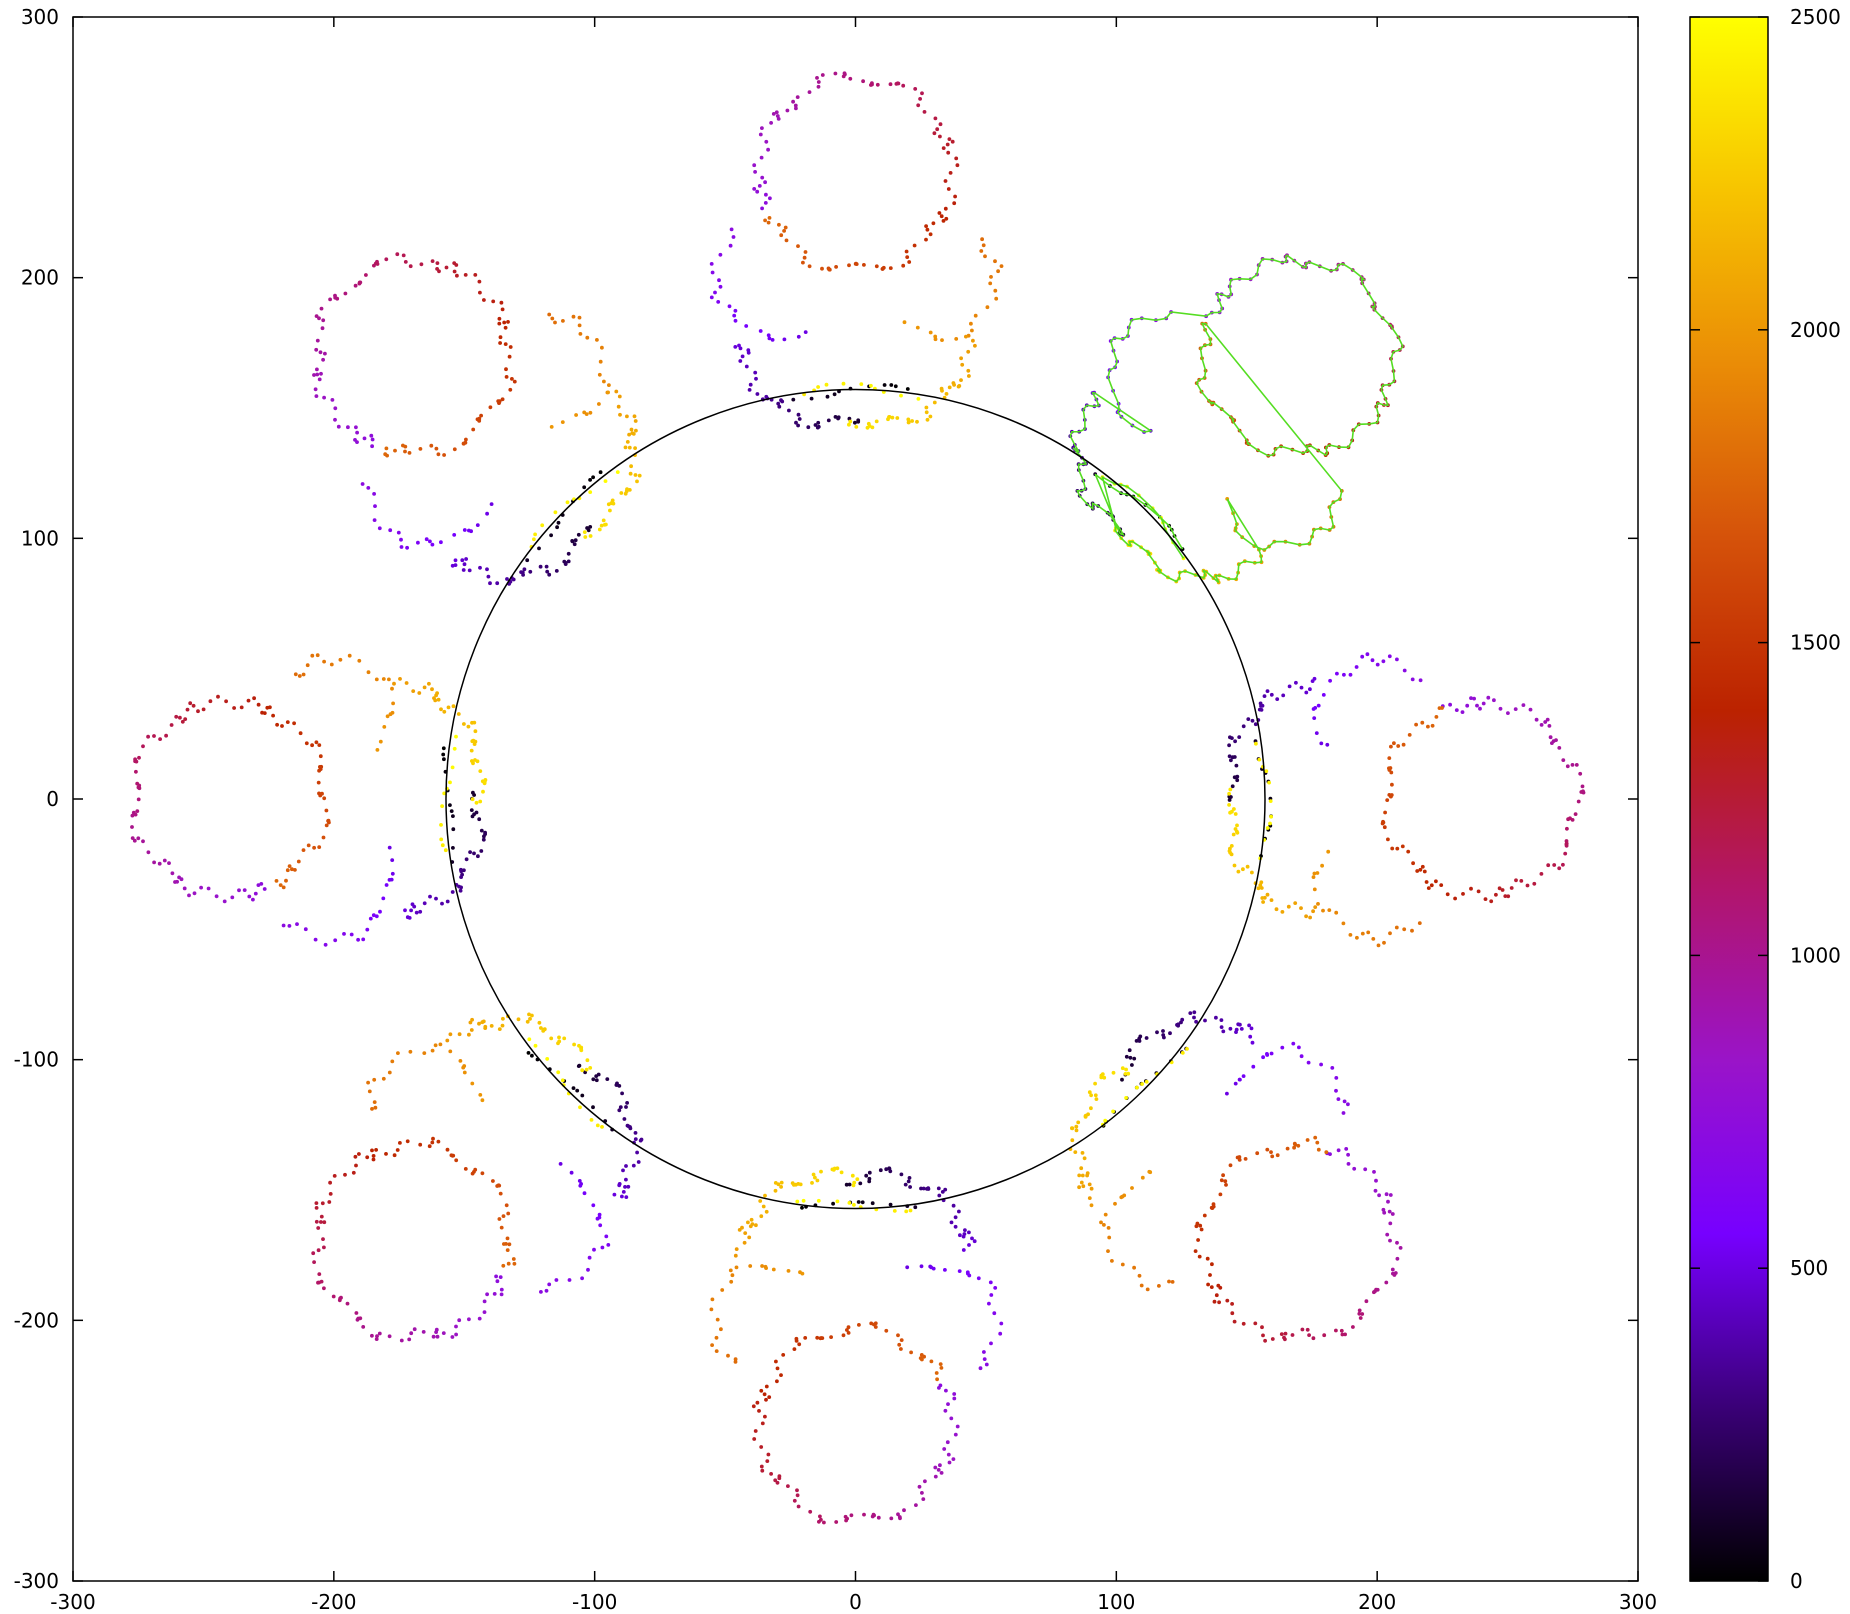 Image resolution: width=1850 pixels, height=1614 pixels. What do you see at coordinates (40, 538) in the screenshot?
I see `y-tick-label: 100` at bounding box center [40, 538].